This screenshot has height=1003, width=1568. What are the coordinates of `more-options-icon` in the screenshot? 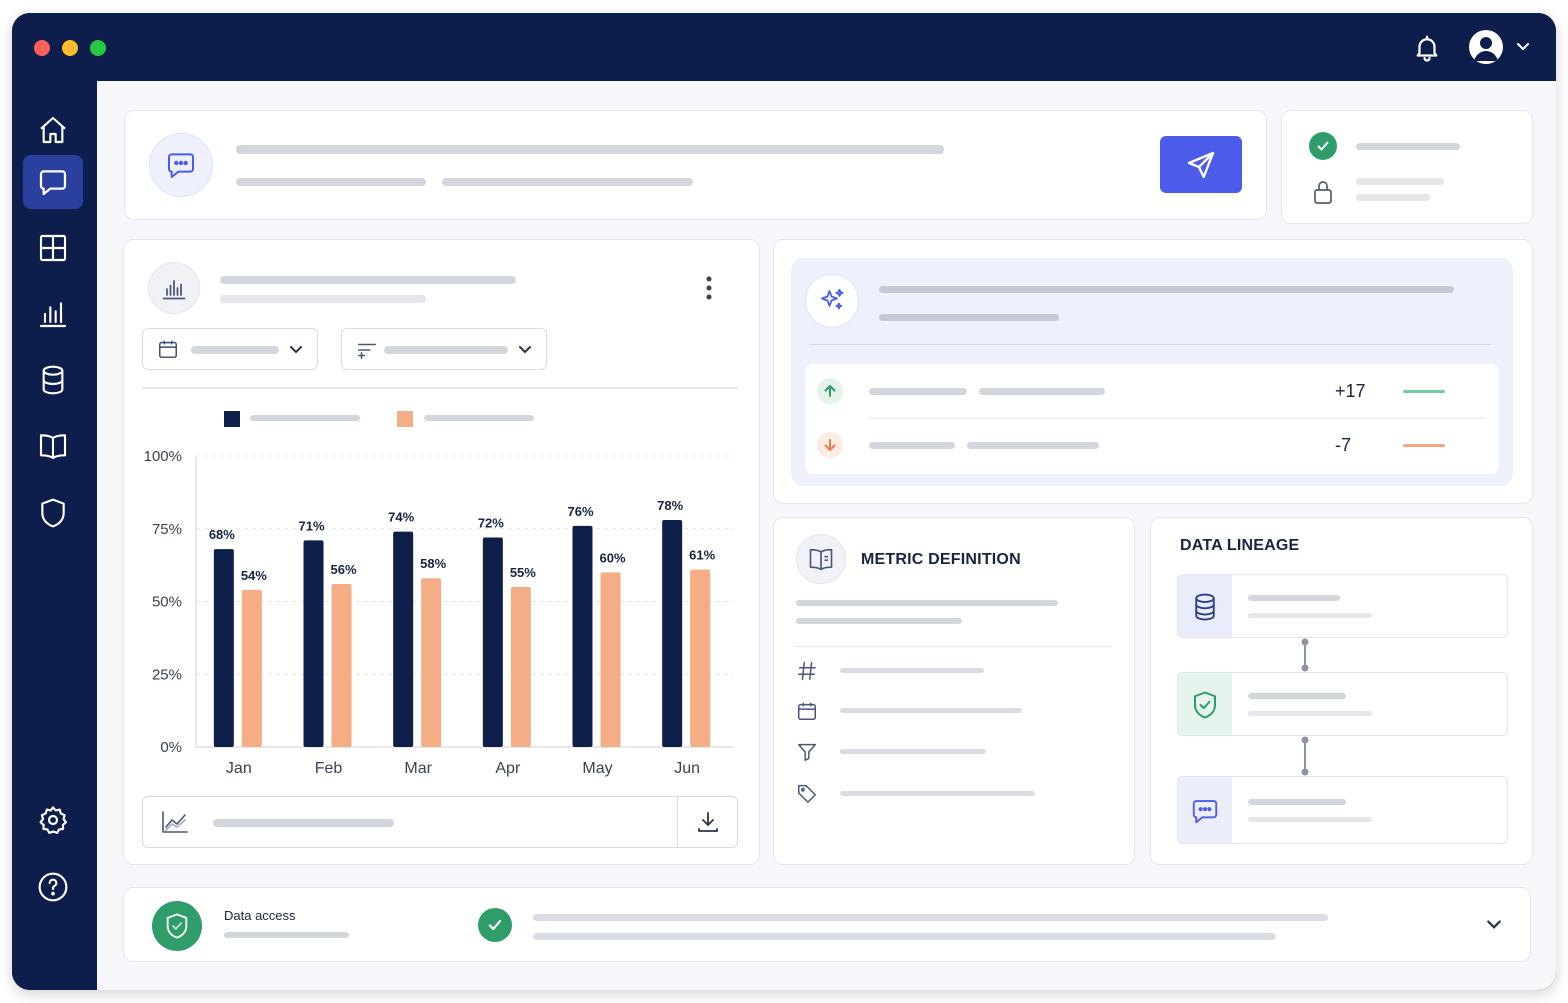 It's located at (709, 288).